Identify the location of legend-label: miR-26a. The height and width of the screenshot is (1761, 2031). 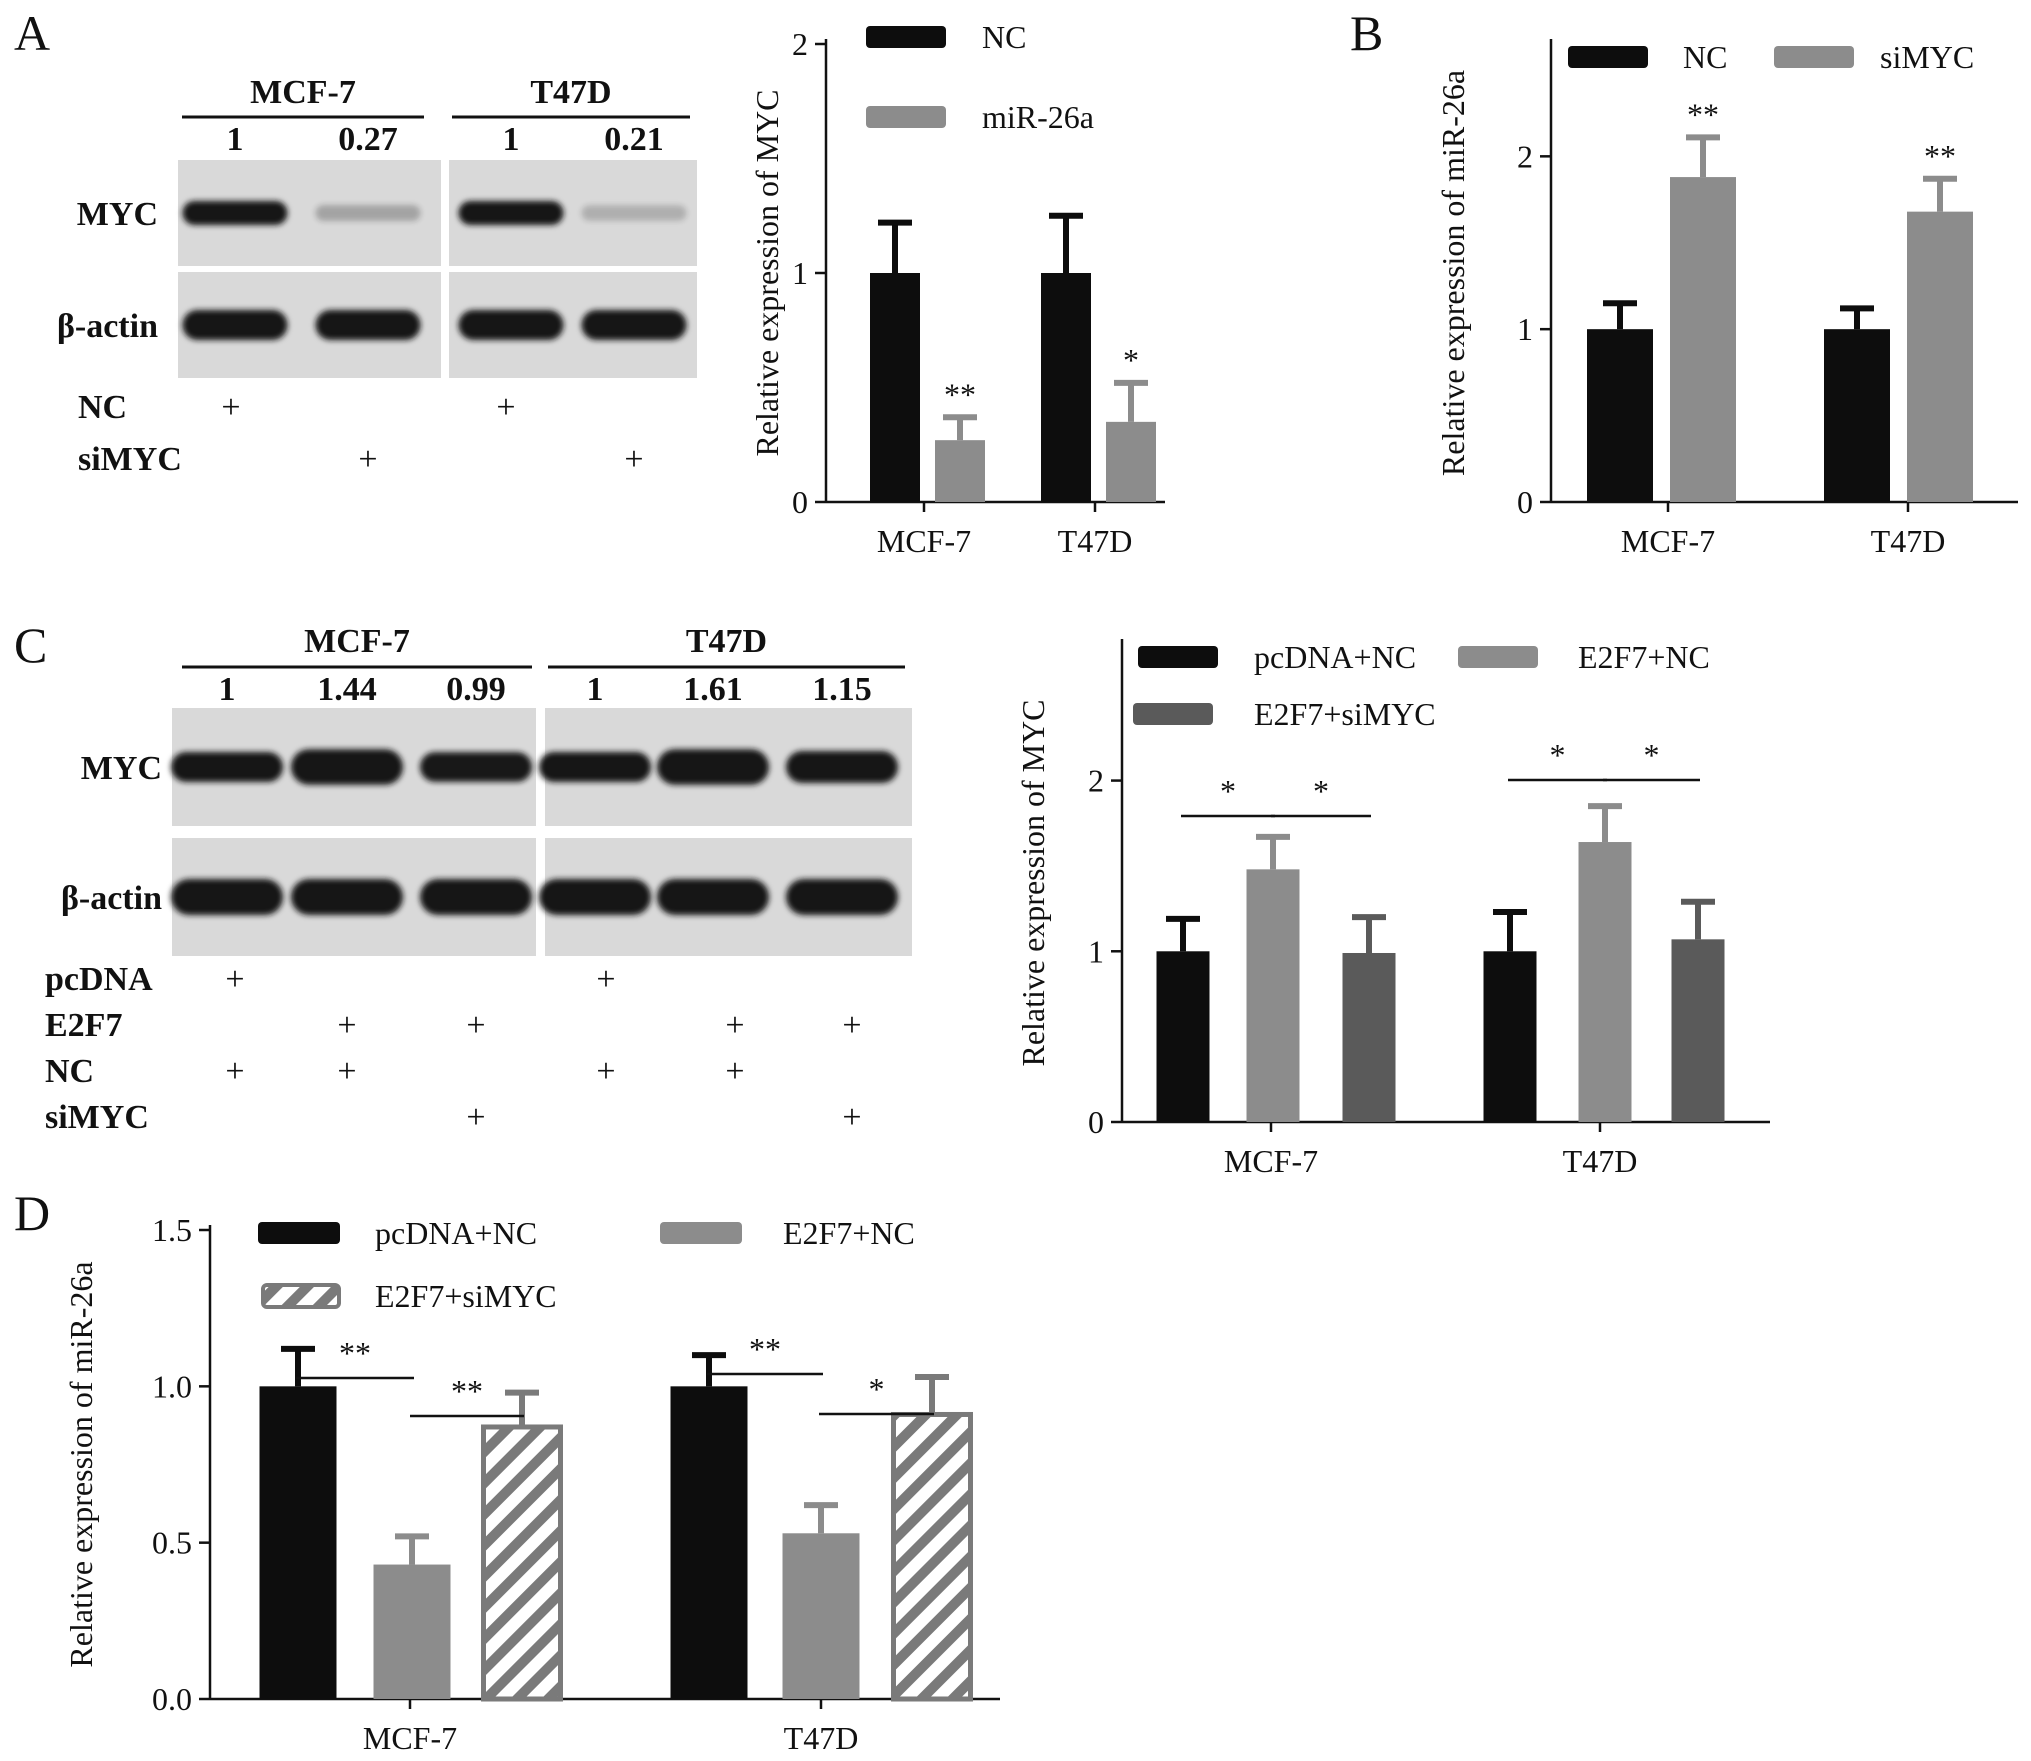
(1038, 117).